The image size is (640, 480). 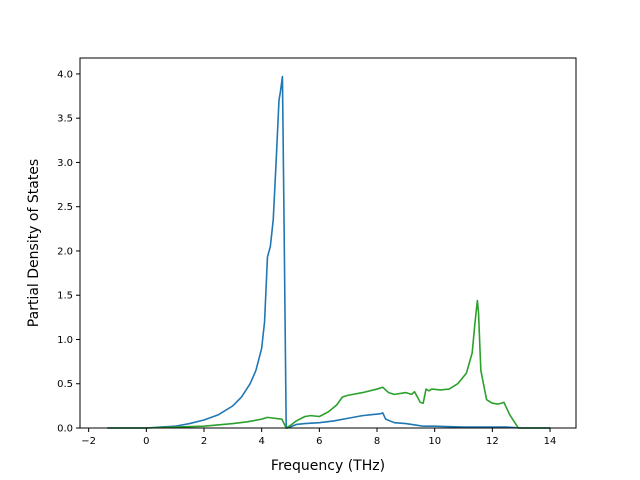 I want to click on y-tick-label: 4.0, so click(x=65, y=74).